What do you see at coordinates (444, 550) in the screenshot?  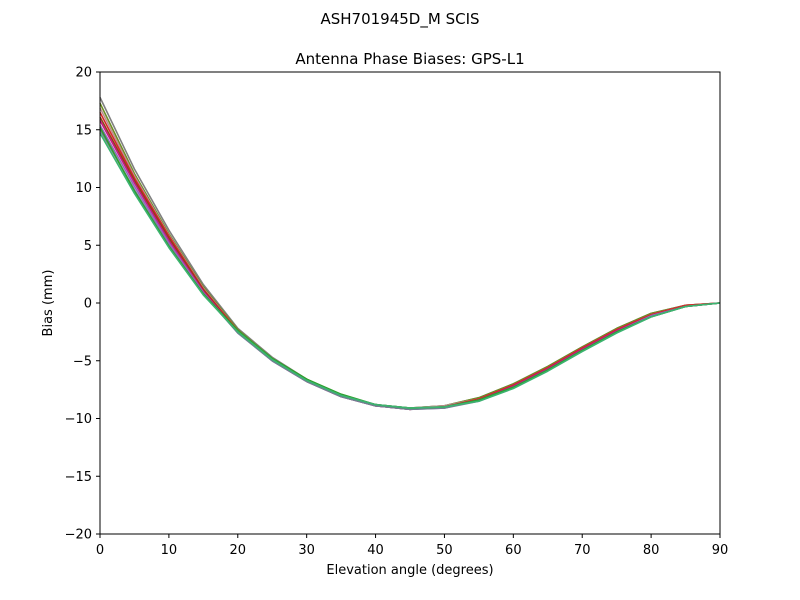 I see `x-tick-label: 50` at bounding box center [444, 550].